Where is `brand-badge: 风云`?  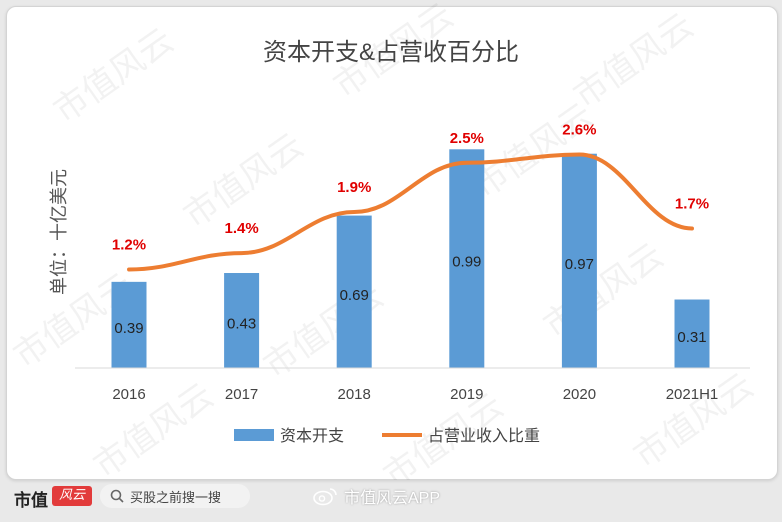
brand-badge: 风云 is located at coordinates (72, 496).